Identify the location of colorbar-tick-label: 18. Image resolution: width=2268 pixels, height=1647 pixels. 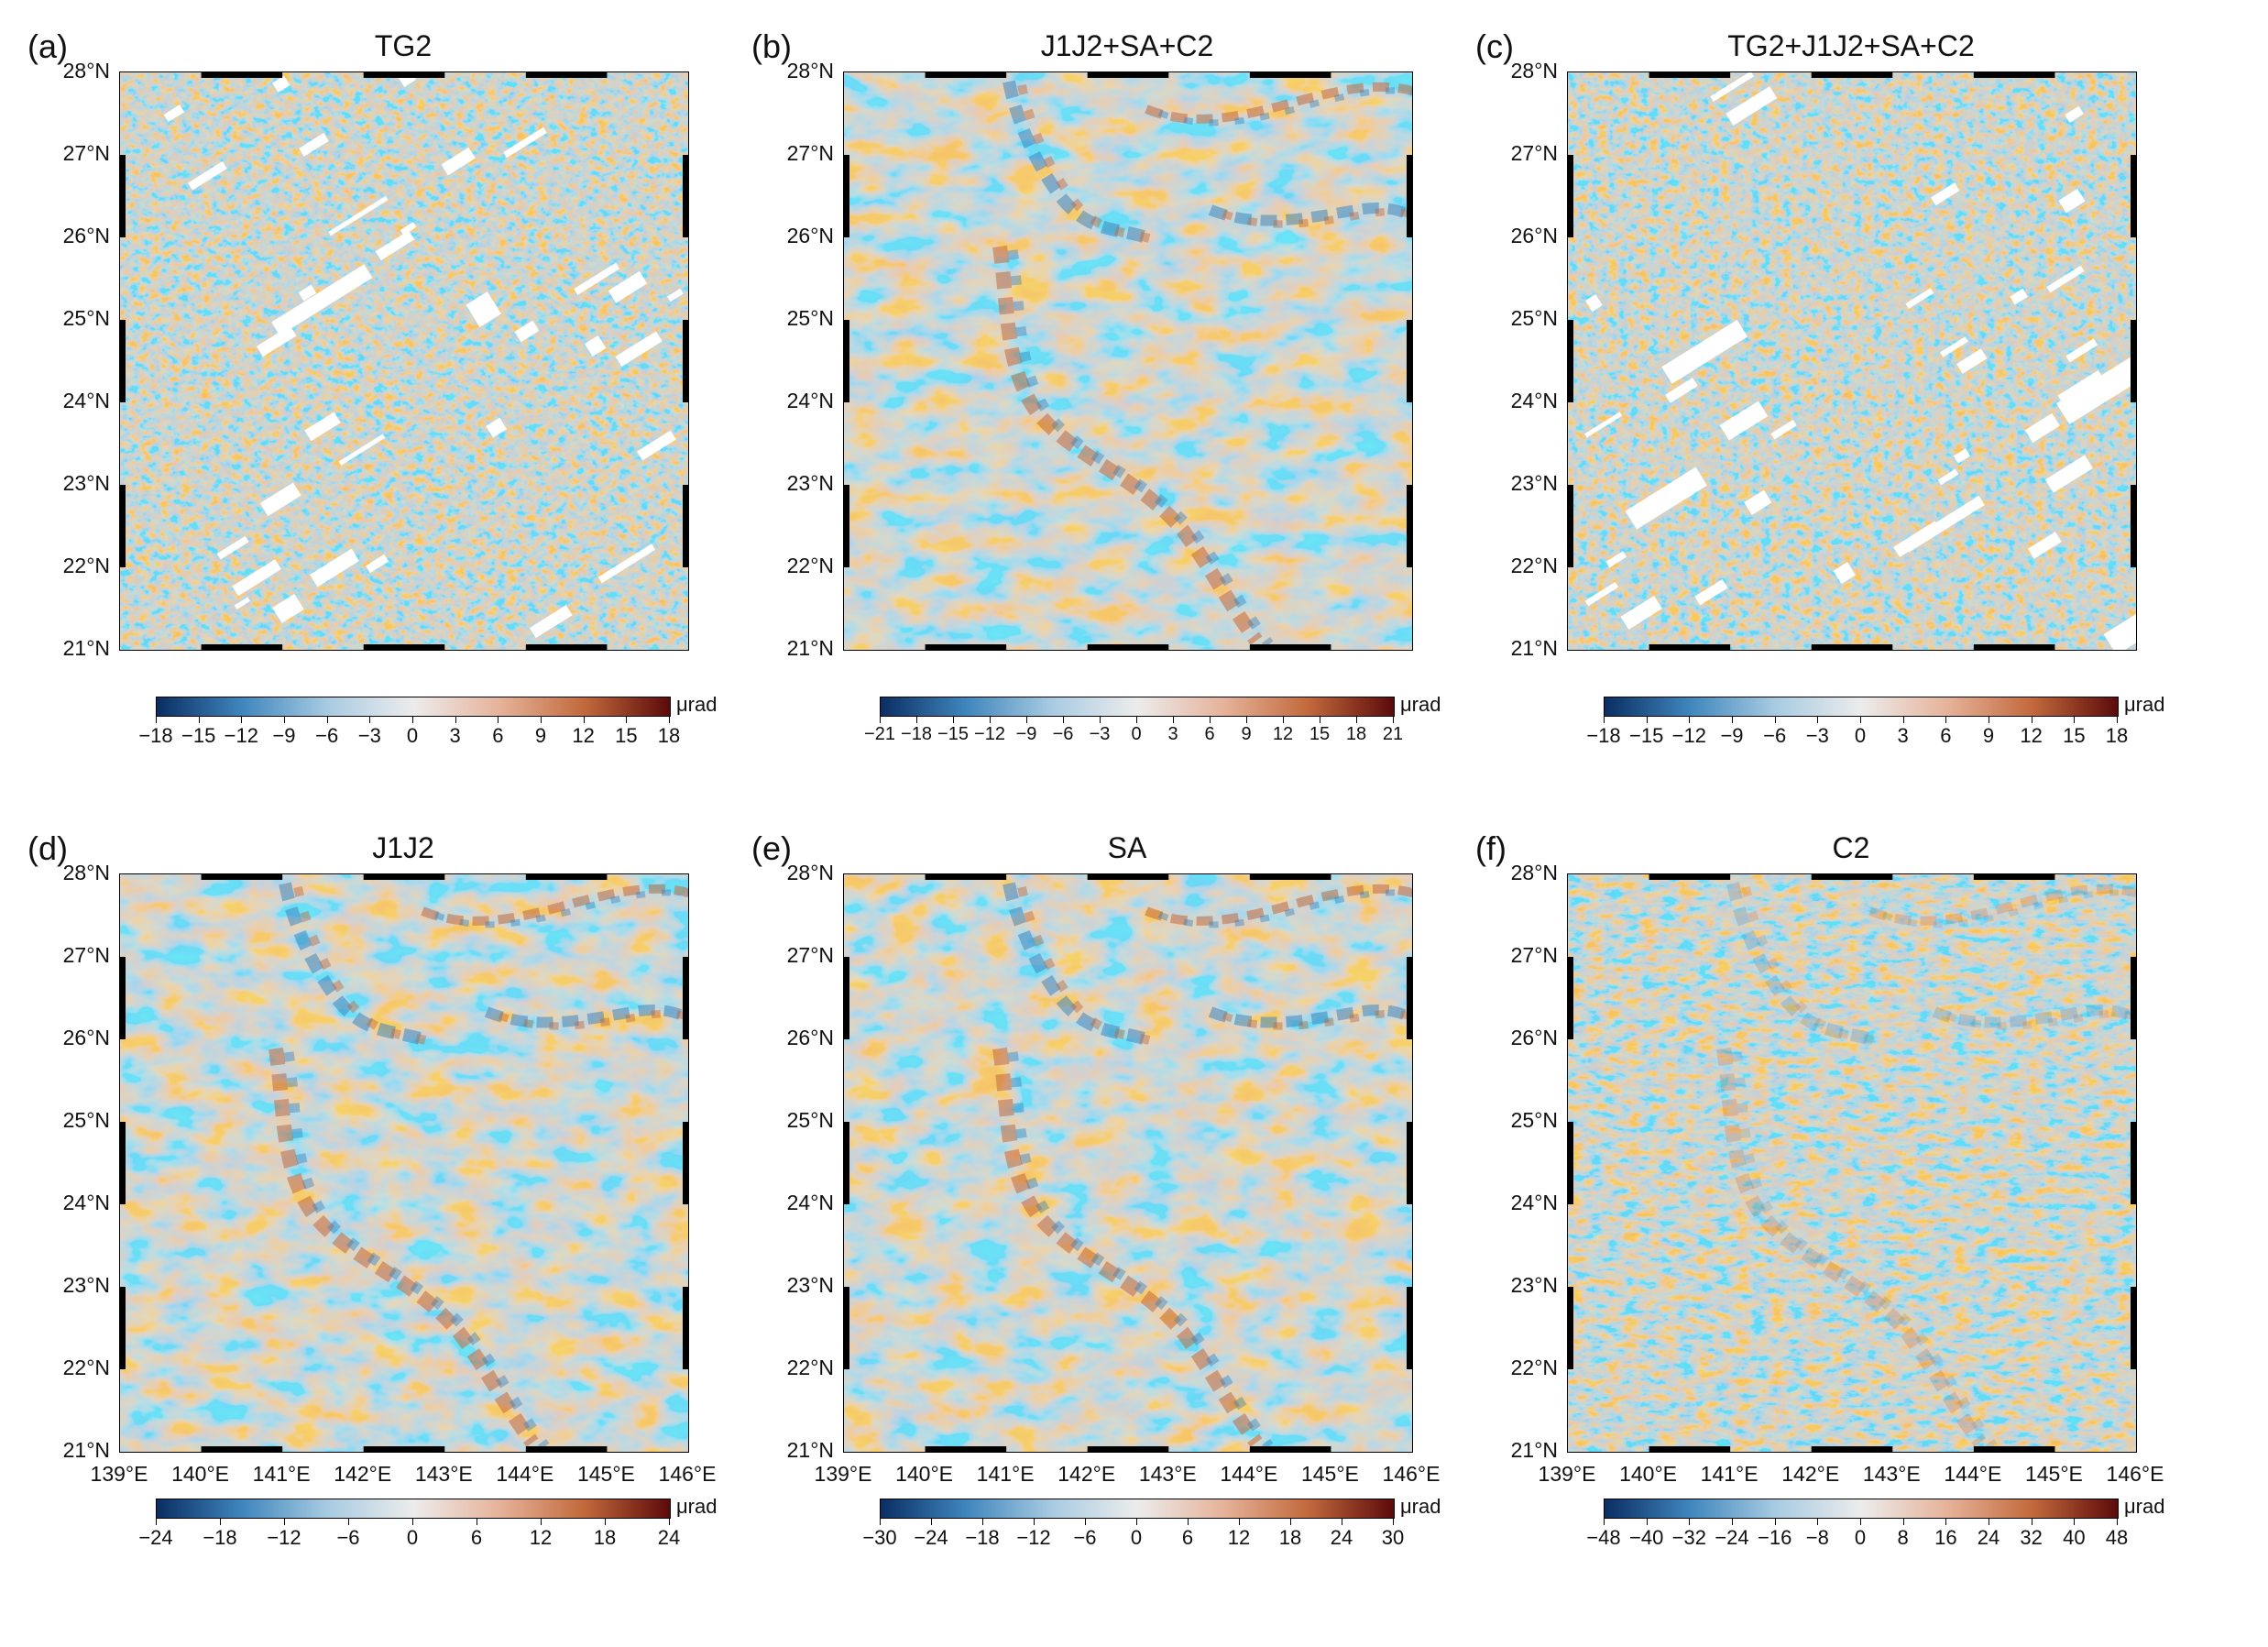
(2117, 735).